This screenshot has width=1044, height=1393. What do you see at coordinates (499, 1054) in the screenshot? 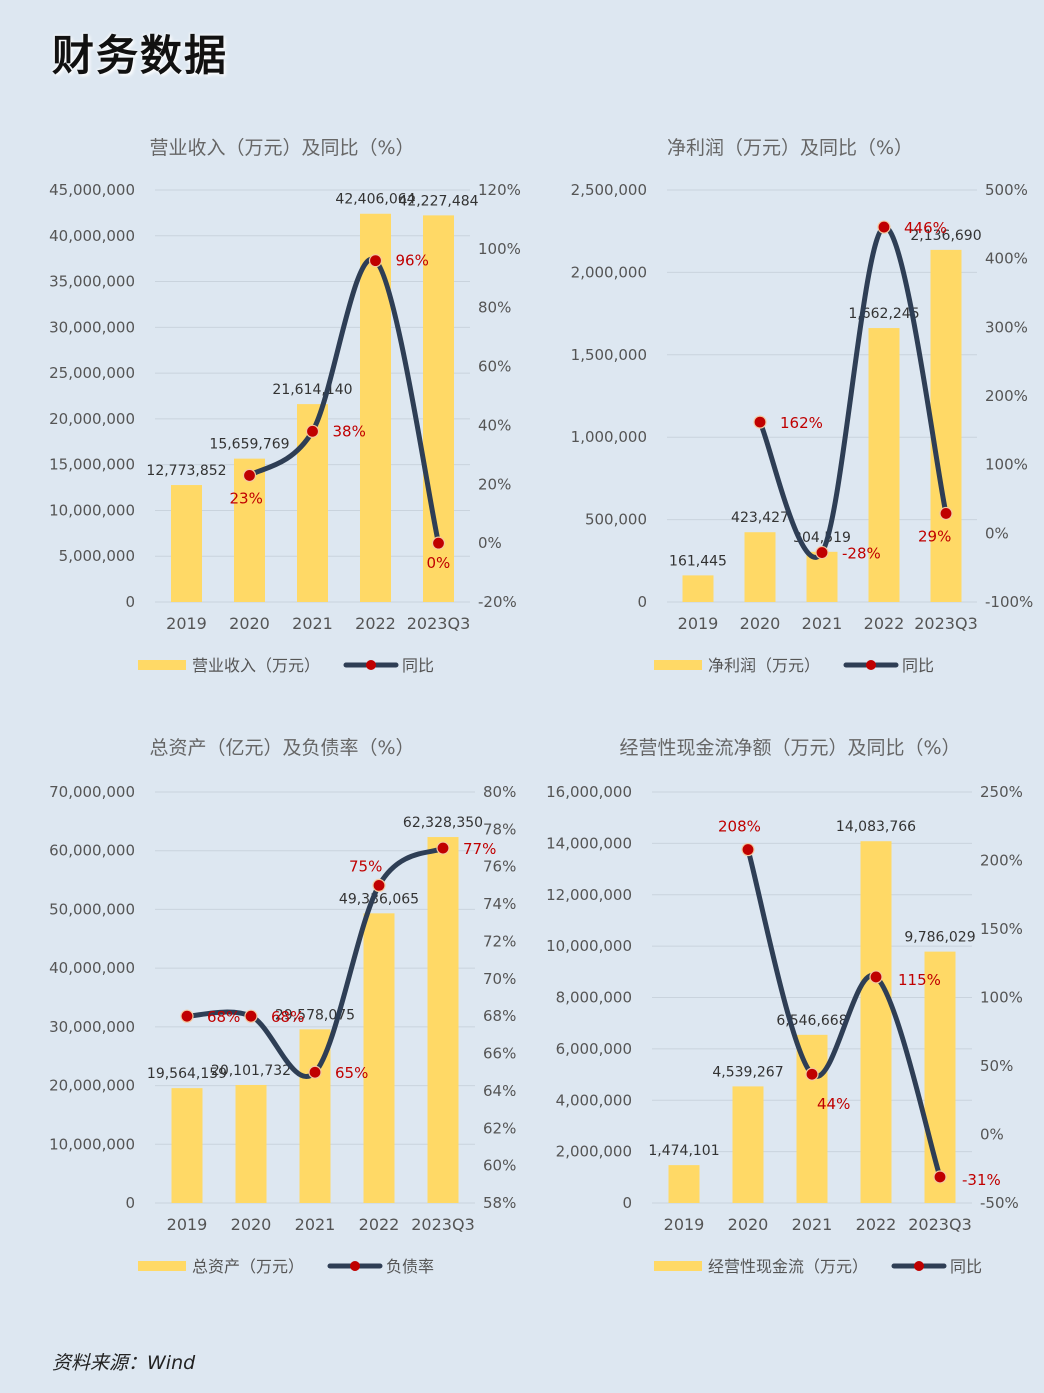
I see `right-axis-tick: 66%` at bounding box center [499, 1054].